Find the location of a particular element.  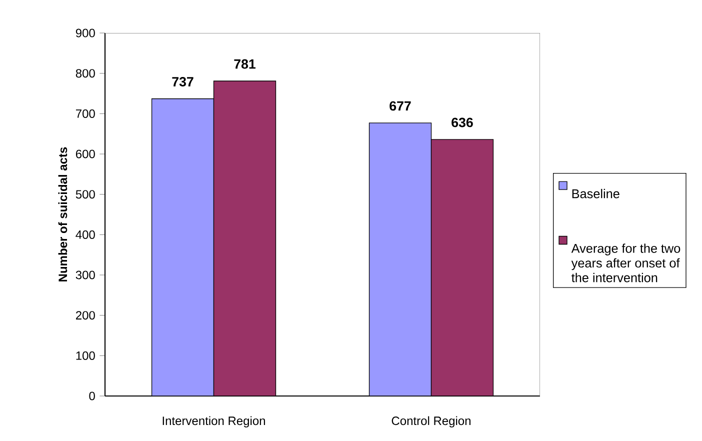

data-label: 781 is located at coordinates (245, 64).